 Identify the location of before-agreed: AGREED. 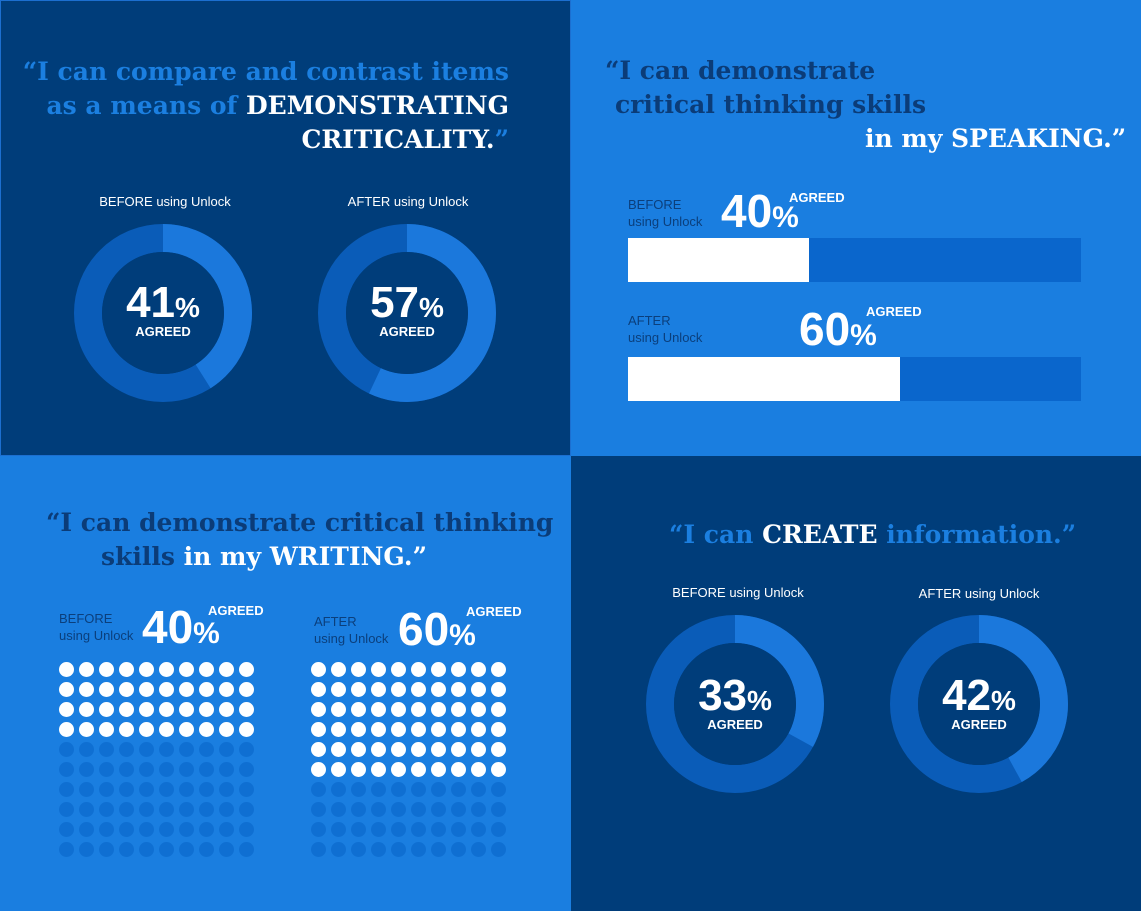
(236, 610).